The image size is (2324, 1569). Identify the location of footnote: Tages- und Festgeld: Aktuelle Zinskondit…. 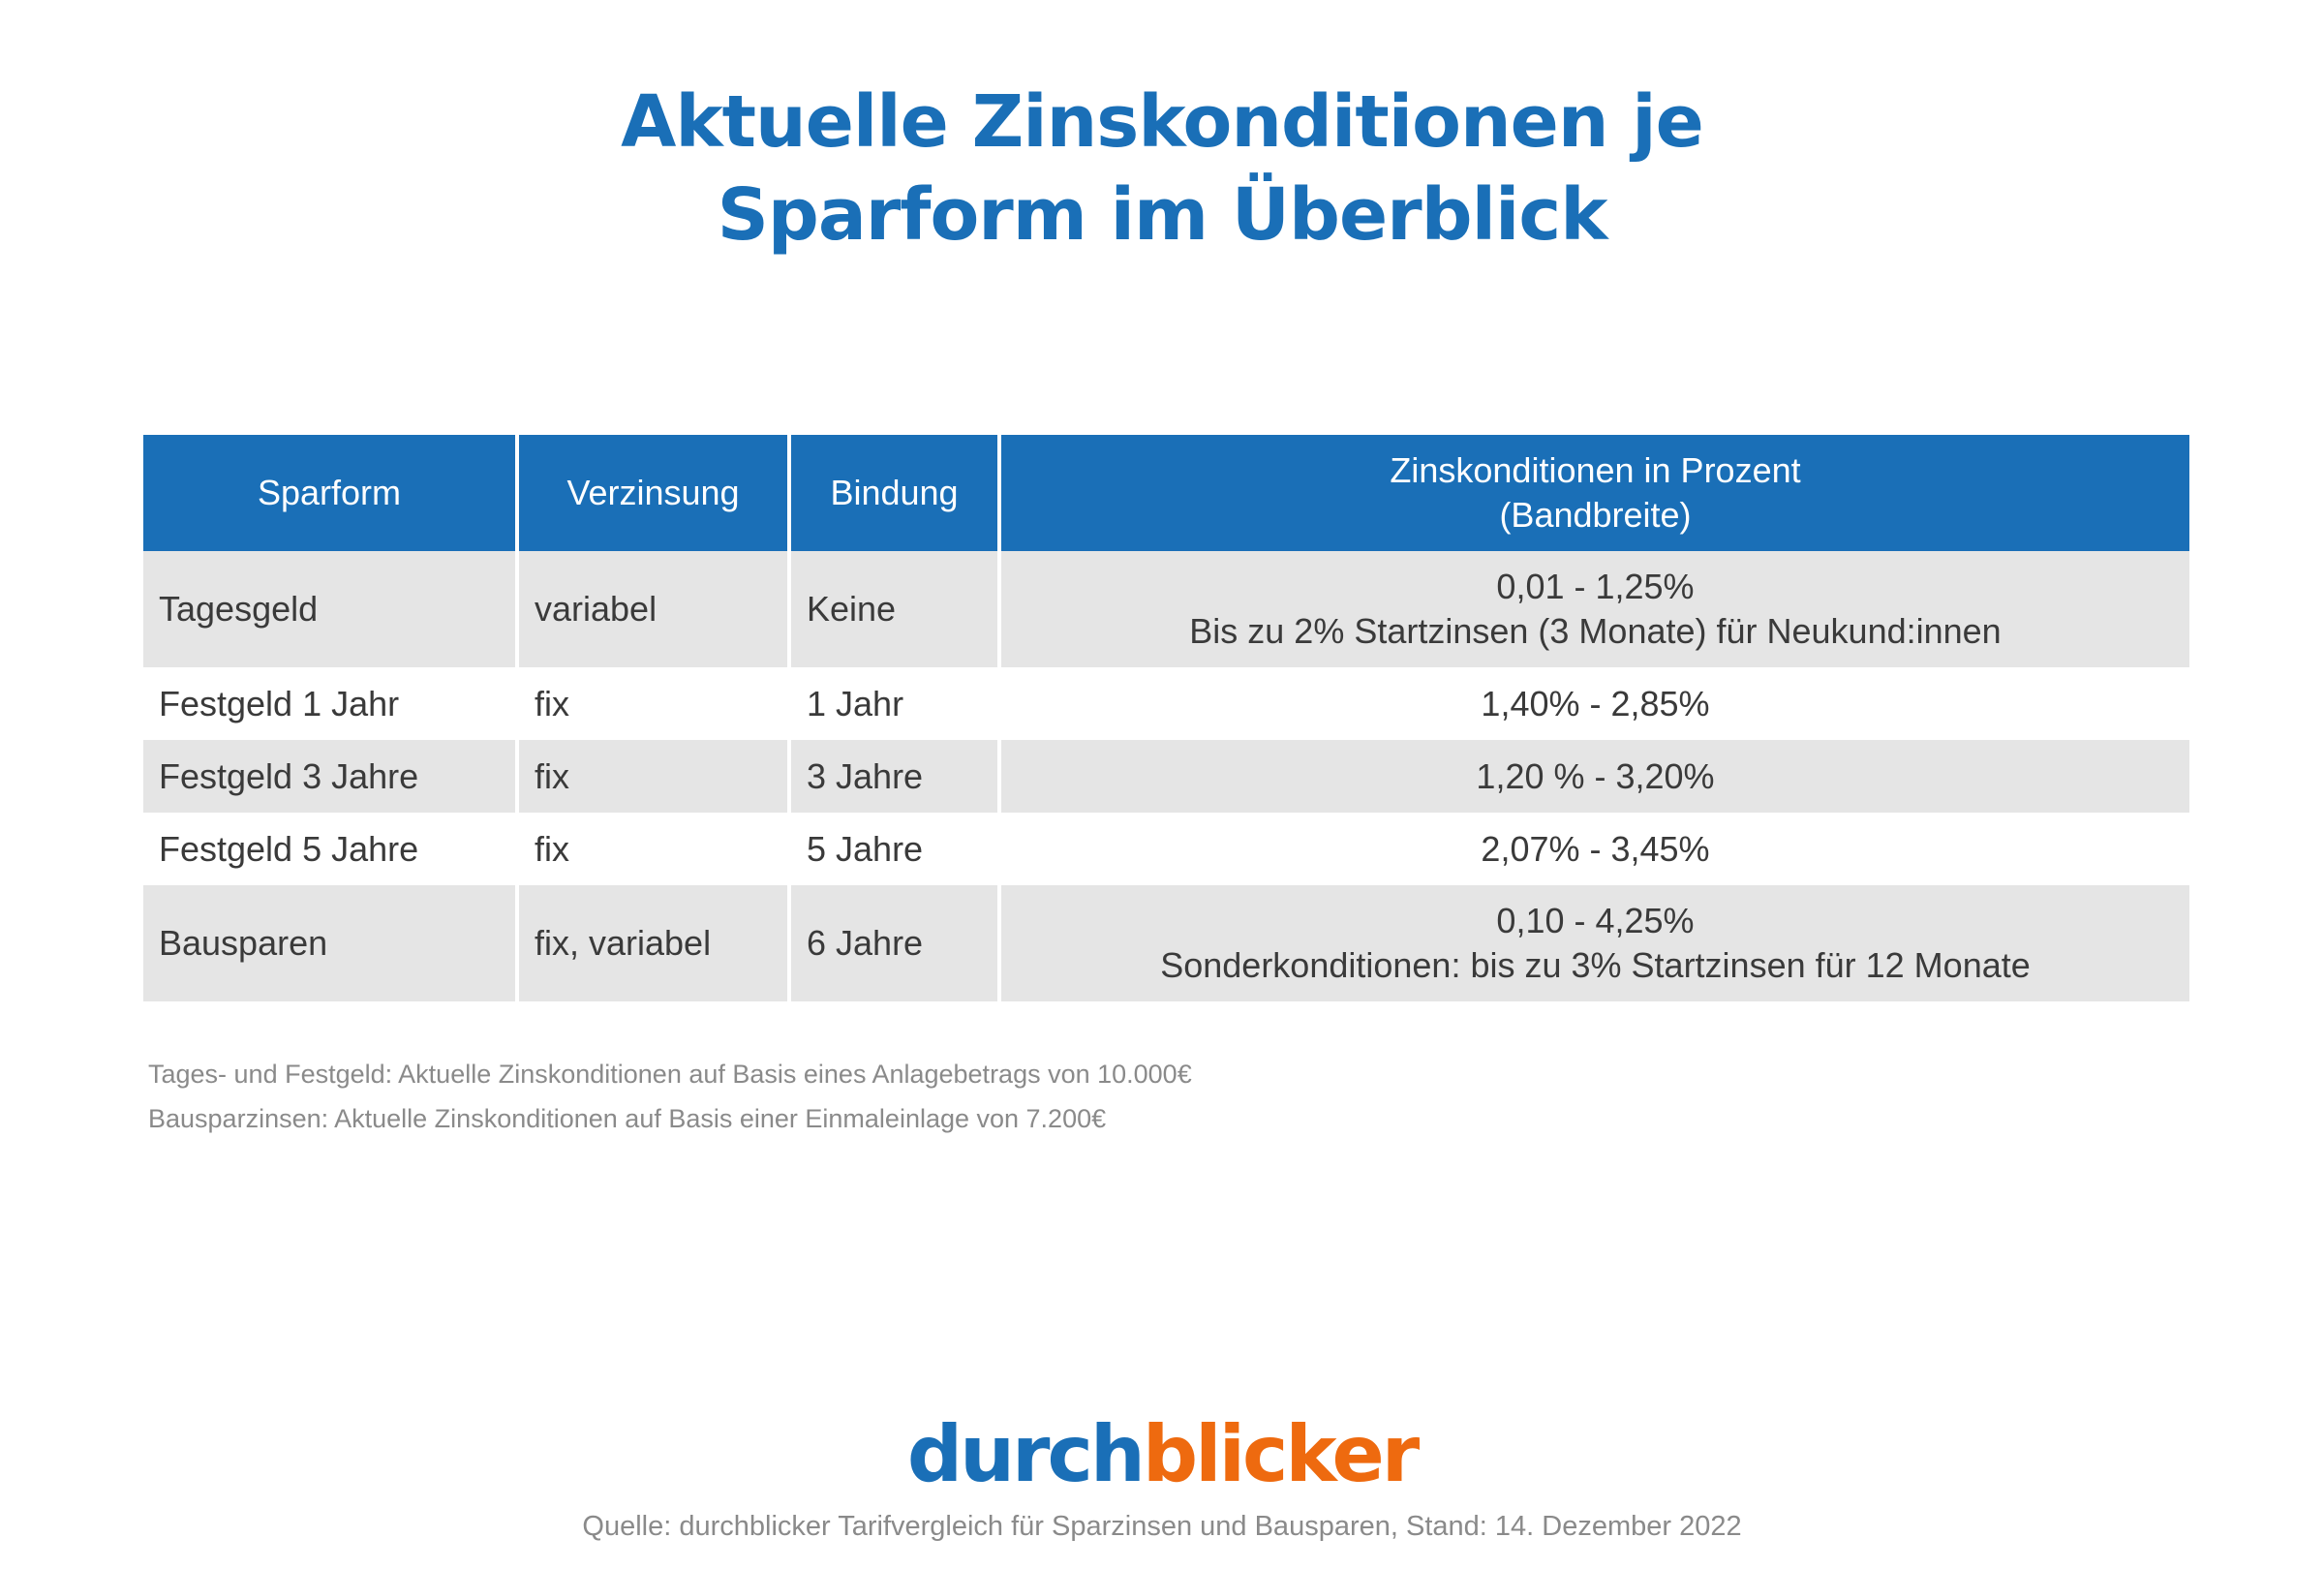
(670, 1074).